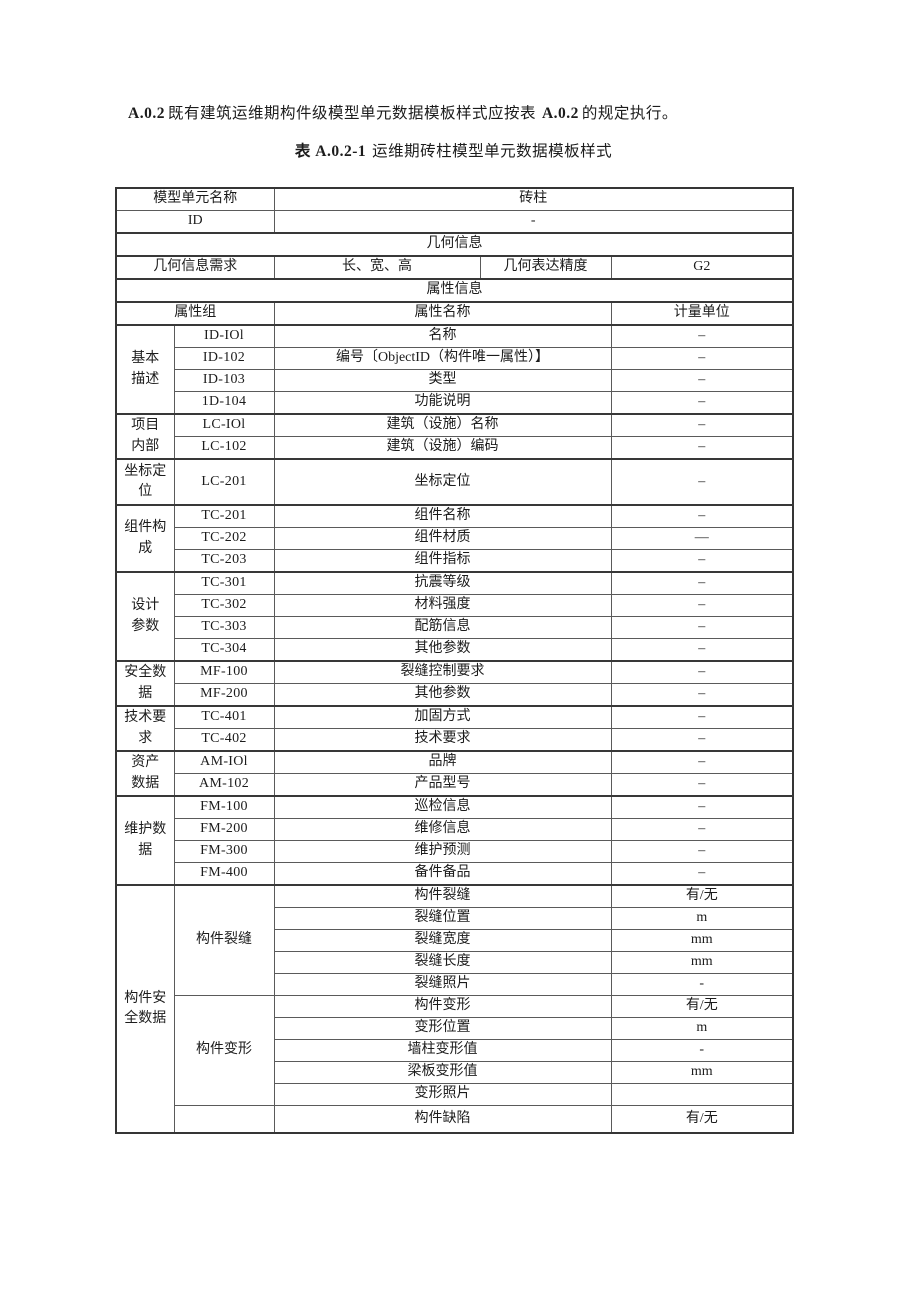  Describe the element at coordinates (224, 425) in the screenshot. I see `code-cell: LC-IOl` at that location.